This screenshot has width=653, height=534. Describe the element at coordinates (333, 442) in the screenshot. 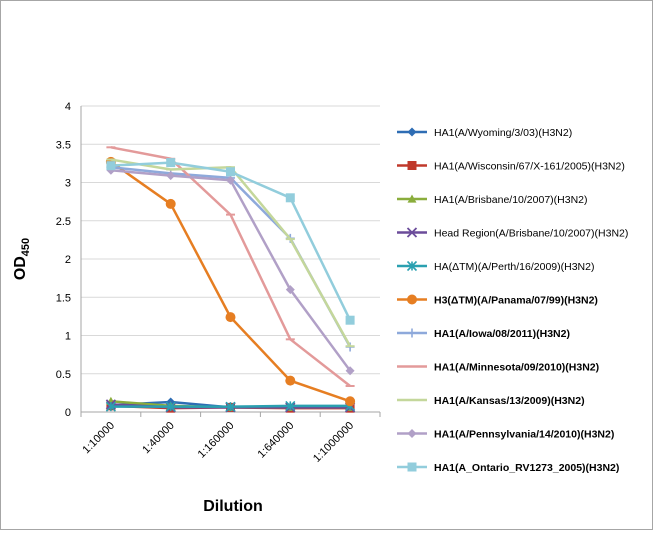

I see `x-tick-label: 1:1000000` at that location.